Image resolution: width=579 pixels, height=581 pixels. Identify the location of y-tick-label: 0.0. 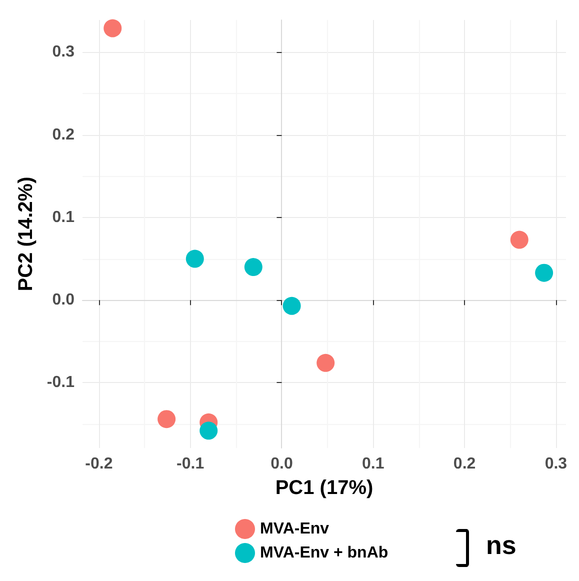
(63, 300).